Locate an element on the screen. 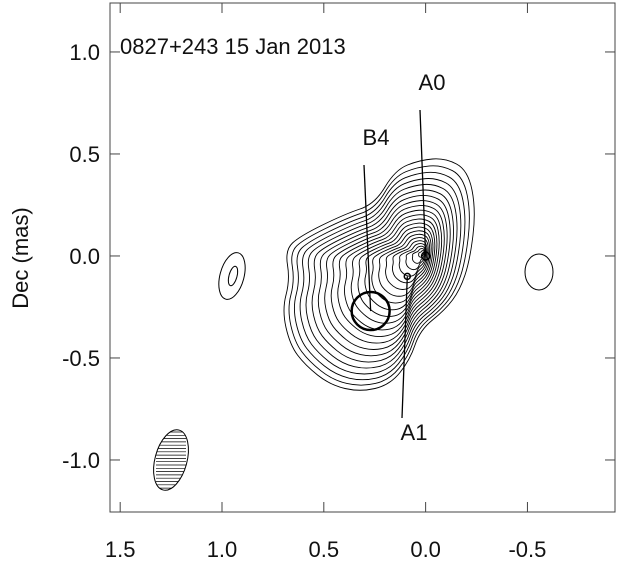 The image size is (625, 575). beam is located at coordinates (171, 460).